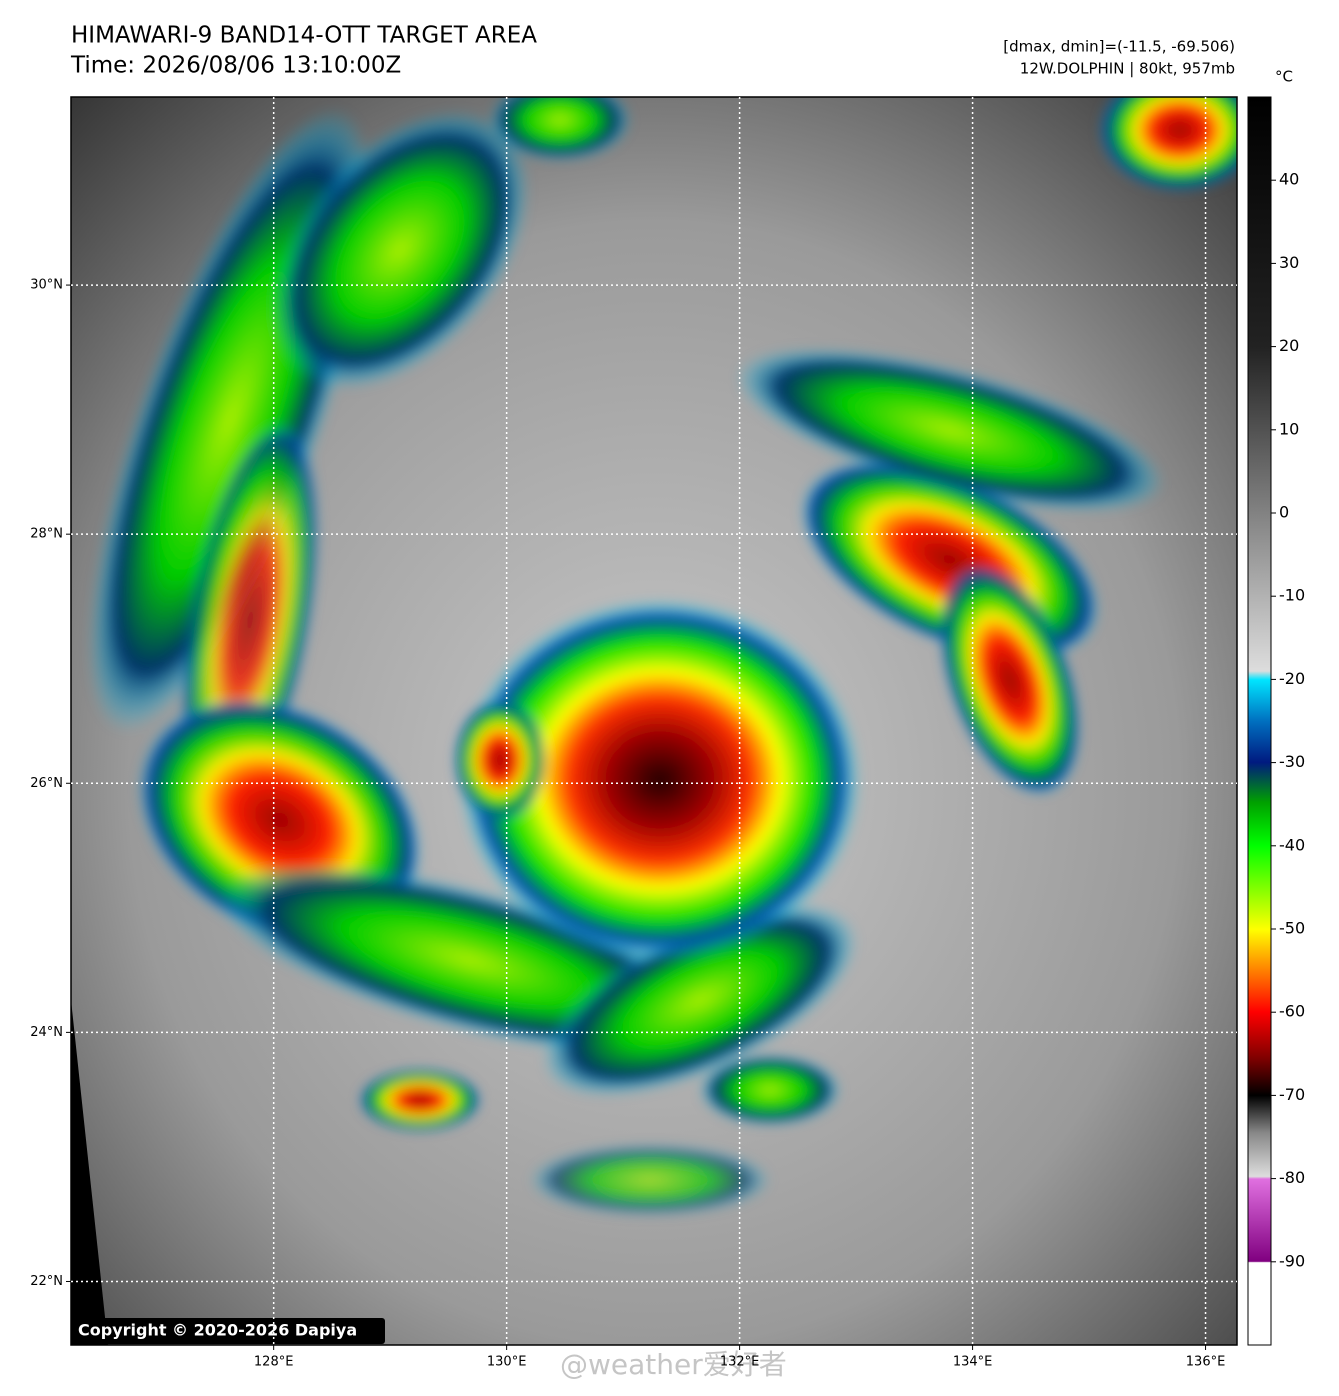 This screenshot has height=1396, width=1339. What do you see at coordinates (1292, 1260) in the screenshot?
I see `colorbar-tick-label: -90` at bounding box center [1292, 1260].